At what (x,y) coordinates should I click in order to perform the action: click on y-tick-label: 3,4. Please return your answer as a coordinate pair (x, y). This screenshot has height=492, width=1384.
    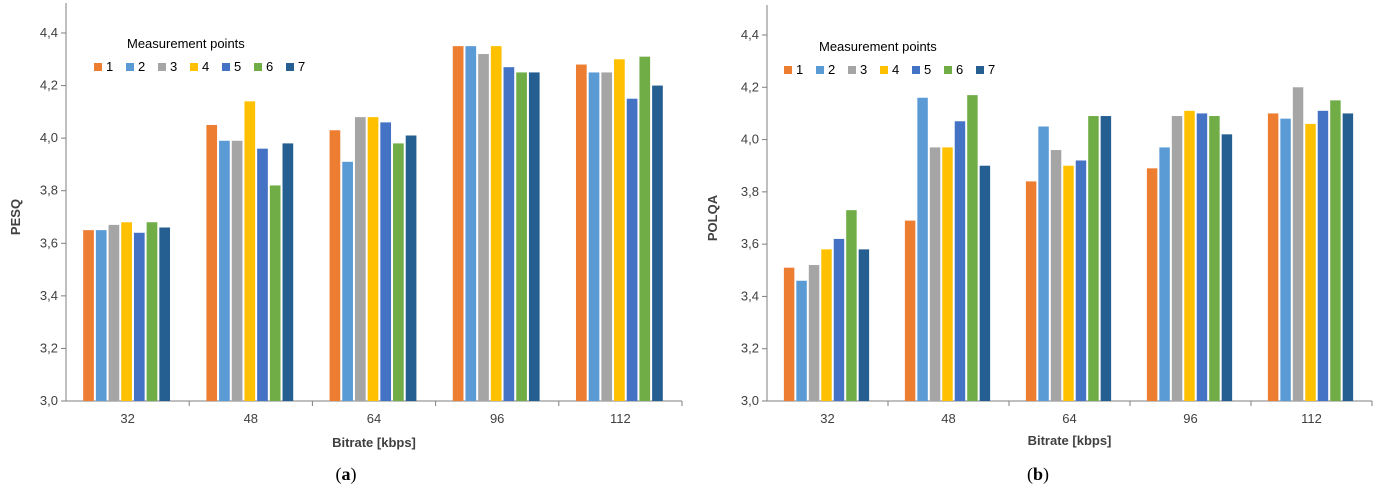
    Looking at the image, I should click on (49, 295).